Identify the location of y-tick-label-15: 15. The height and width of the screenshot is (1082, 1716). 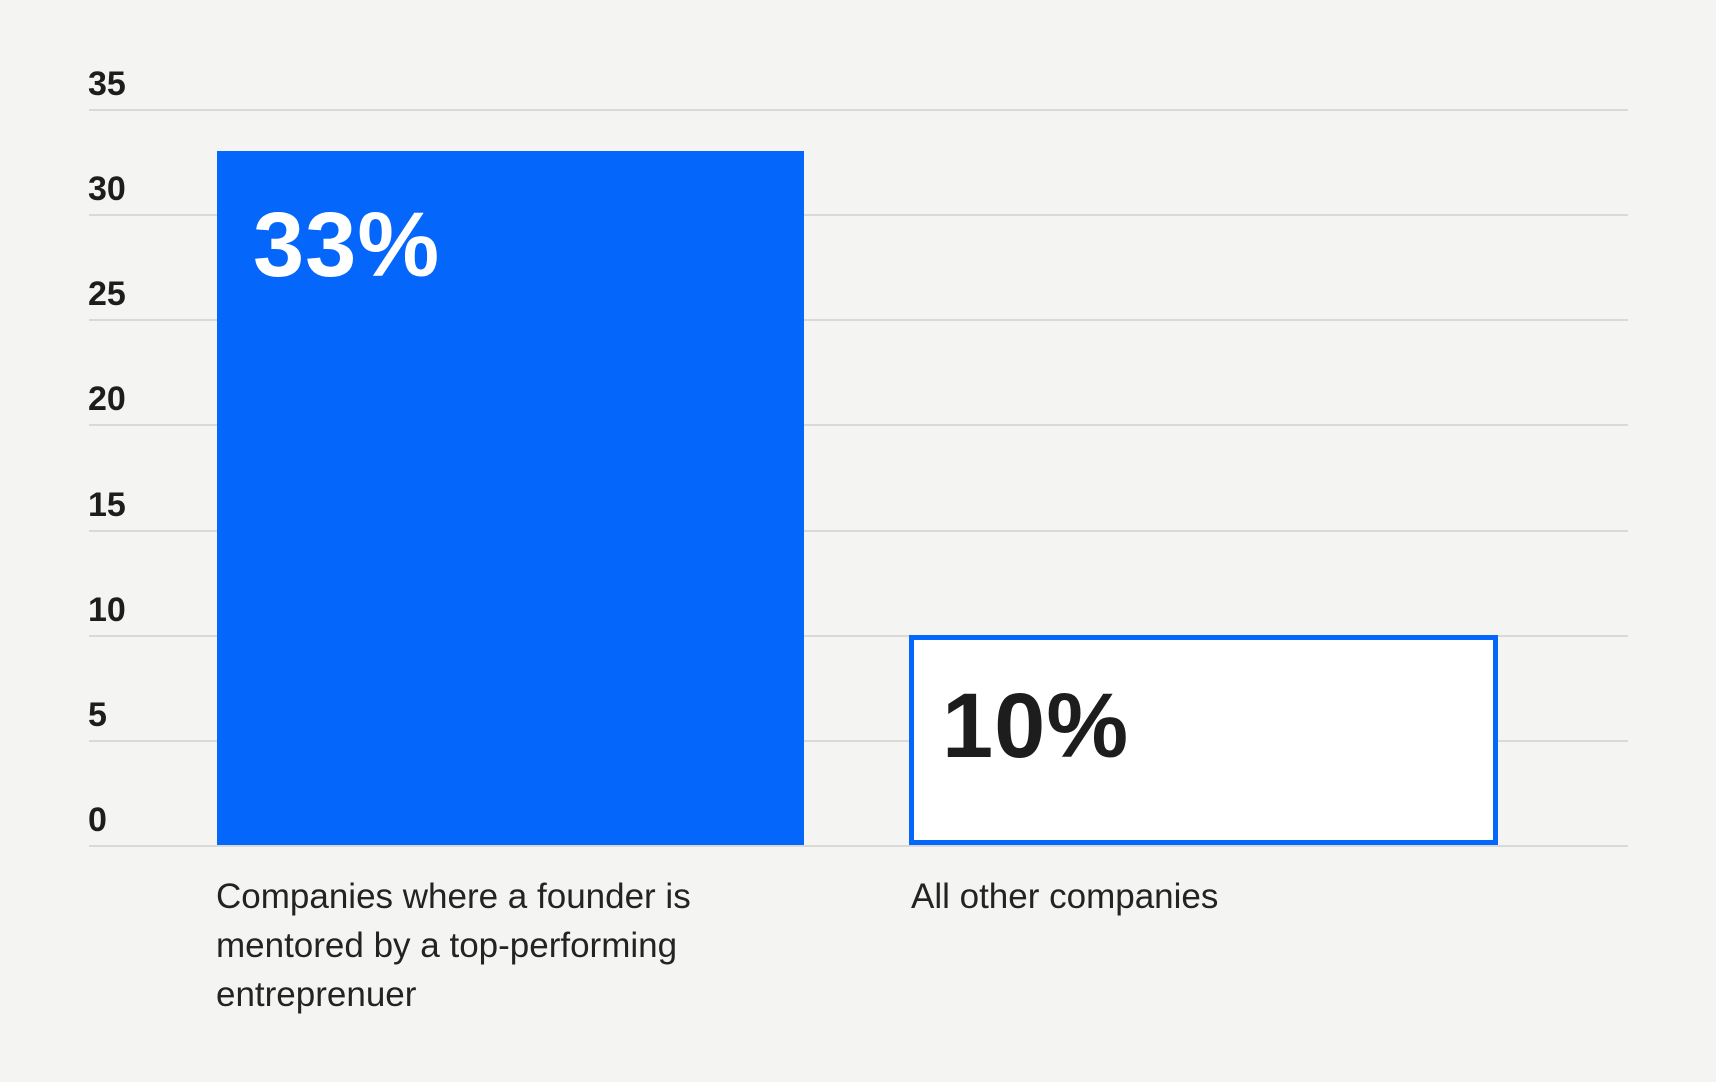
(107, 504).